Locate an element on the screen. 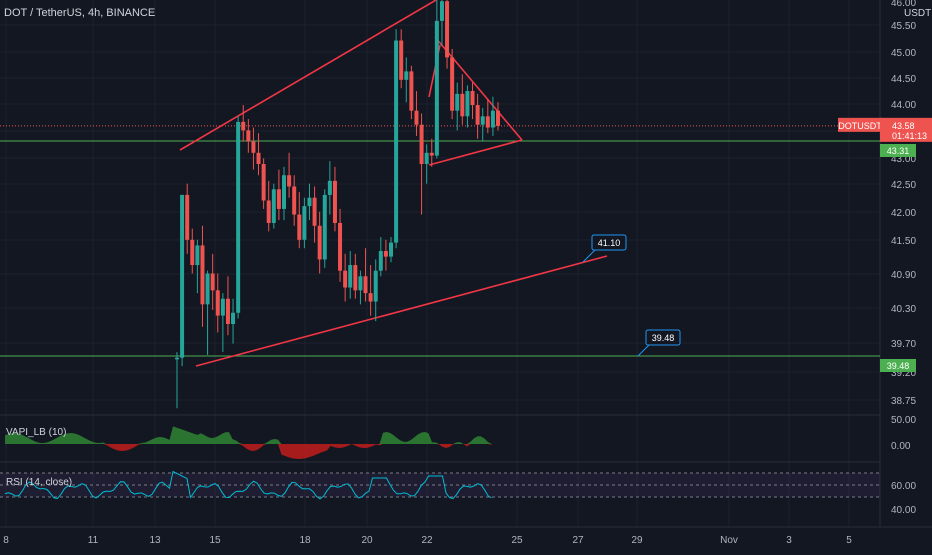 Image resolution: width=932 pixels, height=555 pixels. vapi-negative-area is located at coordinates (248, 451).